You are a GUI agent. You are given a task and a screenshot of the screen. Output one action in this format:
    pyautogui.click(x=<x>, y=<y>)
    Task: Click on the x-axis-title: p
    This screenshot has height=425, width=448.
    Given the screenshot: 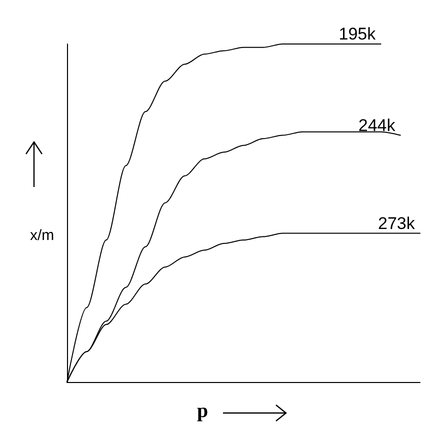 What is the action you would take?
    pyautogui.click(x=202, y=411)
    